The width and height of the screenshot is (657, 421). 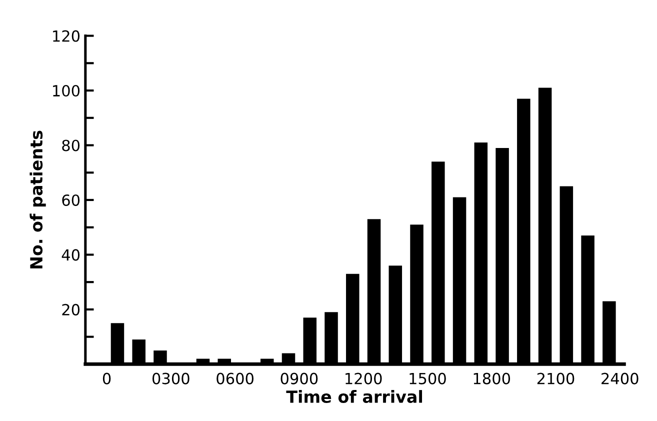 What do you see at coordinates (71, 255) in the screenshot?
I see `y-tick-label: 40` at bounding box center [71, 255].